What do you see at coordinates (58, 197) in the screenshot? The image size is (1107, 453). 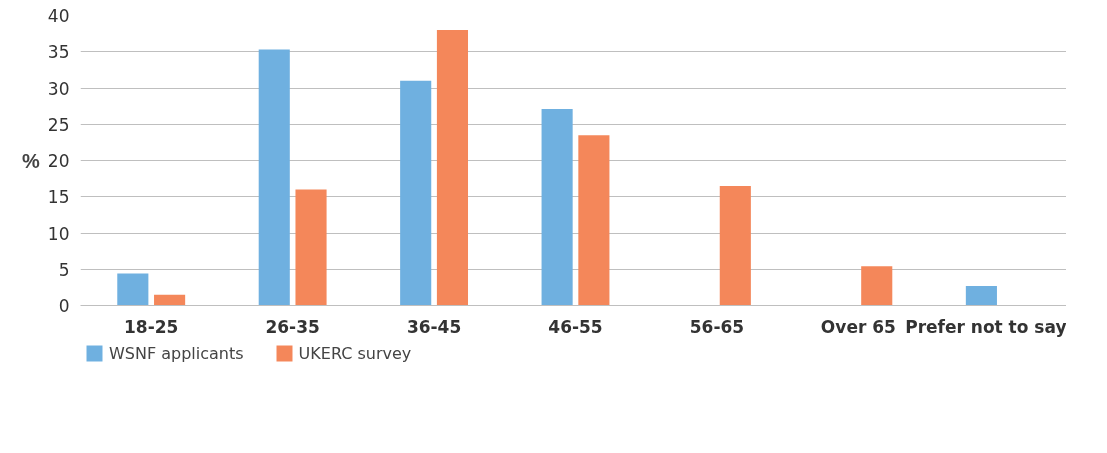 I see `y-tick-label: 15` at bounding box center [58, 197].